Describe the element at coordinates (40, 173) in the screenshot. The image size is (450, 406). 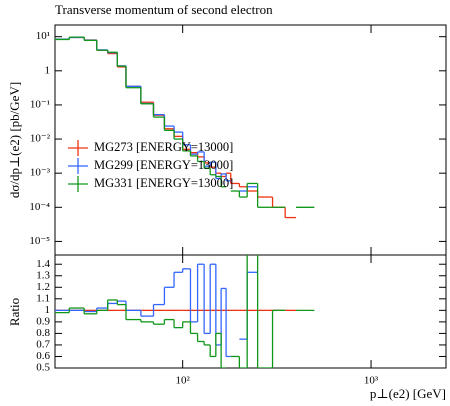
I see `y-tick-label: 10⁻³` at that location.